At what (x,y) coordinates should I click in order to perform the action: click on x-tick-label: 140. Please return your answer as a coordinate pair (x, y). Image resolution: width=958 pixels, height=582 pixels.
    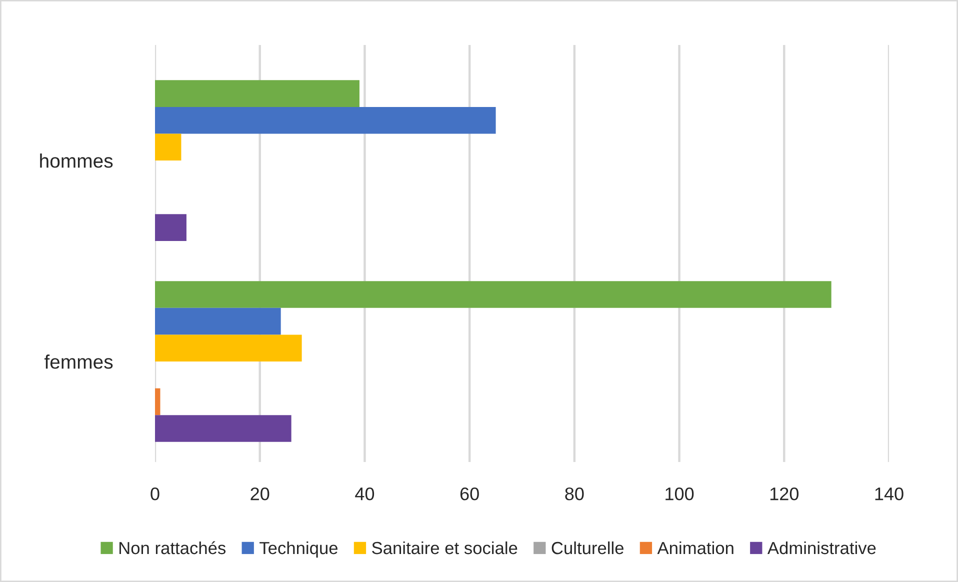
    Looking at the image, I should click on (889, 493).